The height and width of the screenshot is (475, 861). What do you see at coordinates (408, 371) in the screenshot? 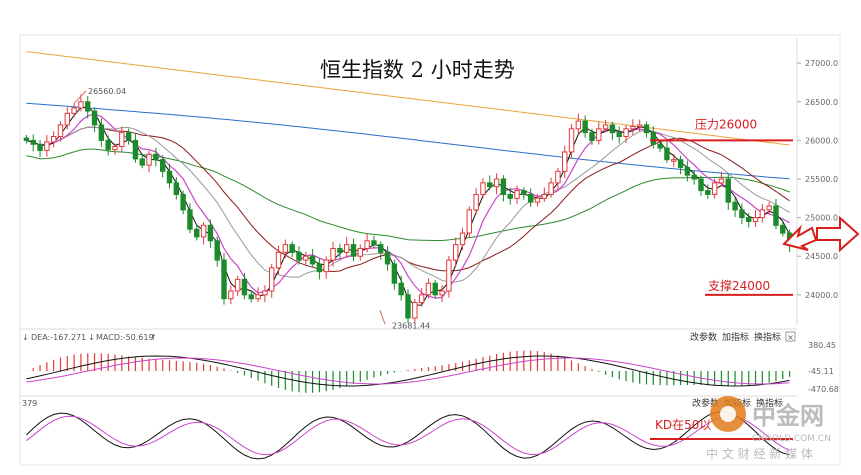
I see `macd-dea-line` at bounding box center [408, 371].